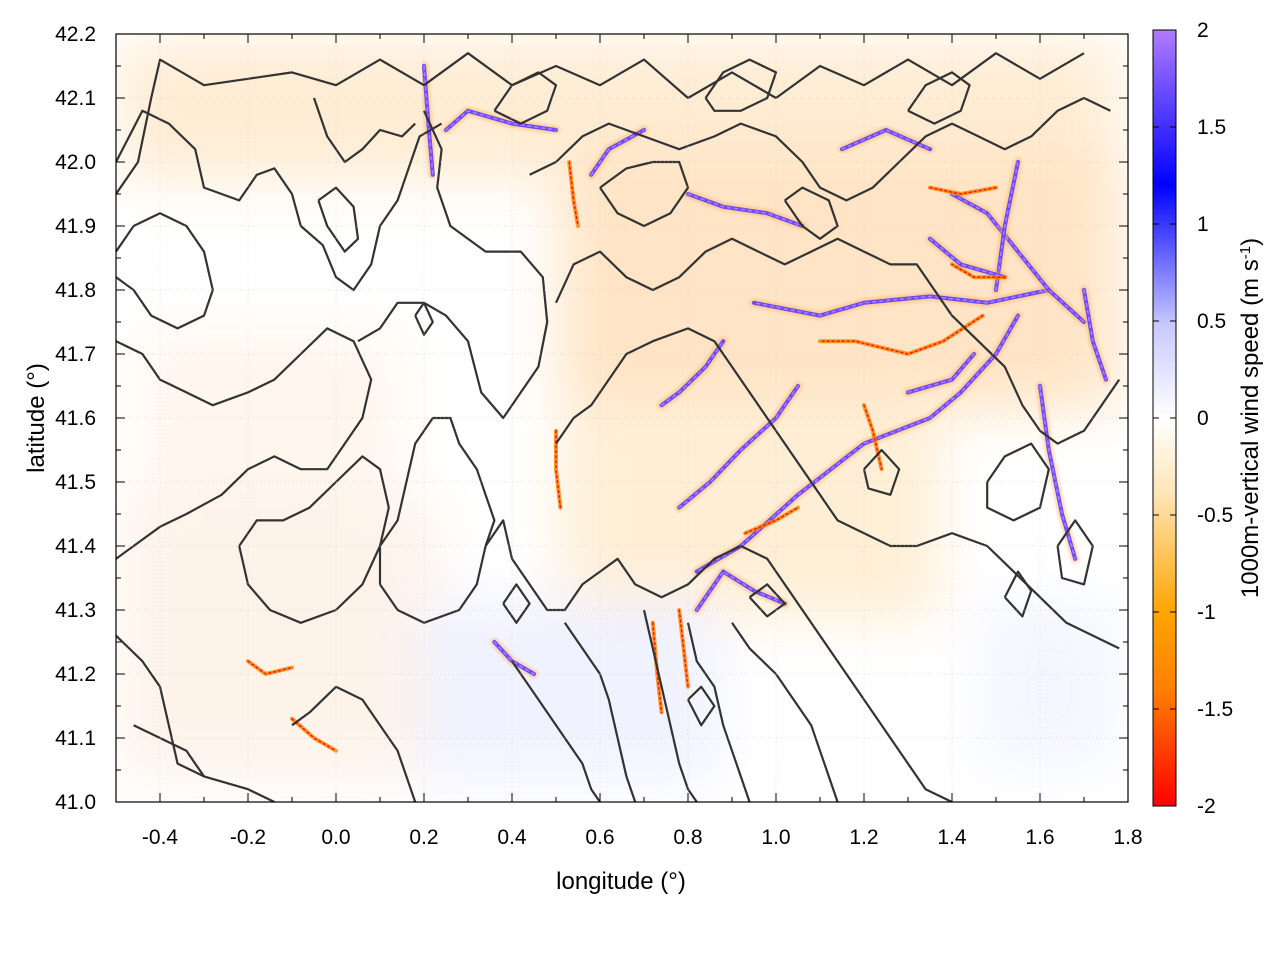 This screenshot has height=960, width=1280. I want to click on y-tick-label: 41.1, so click(75, 738).